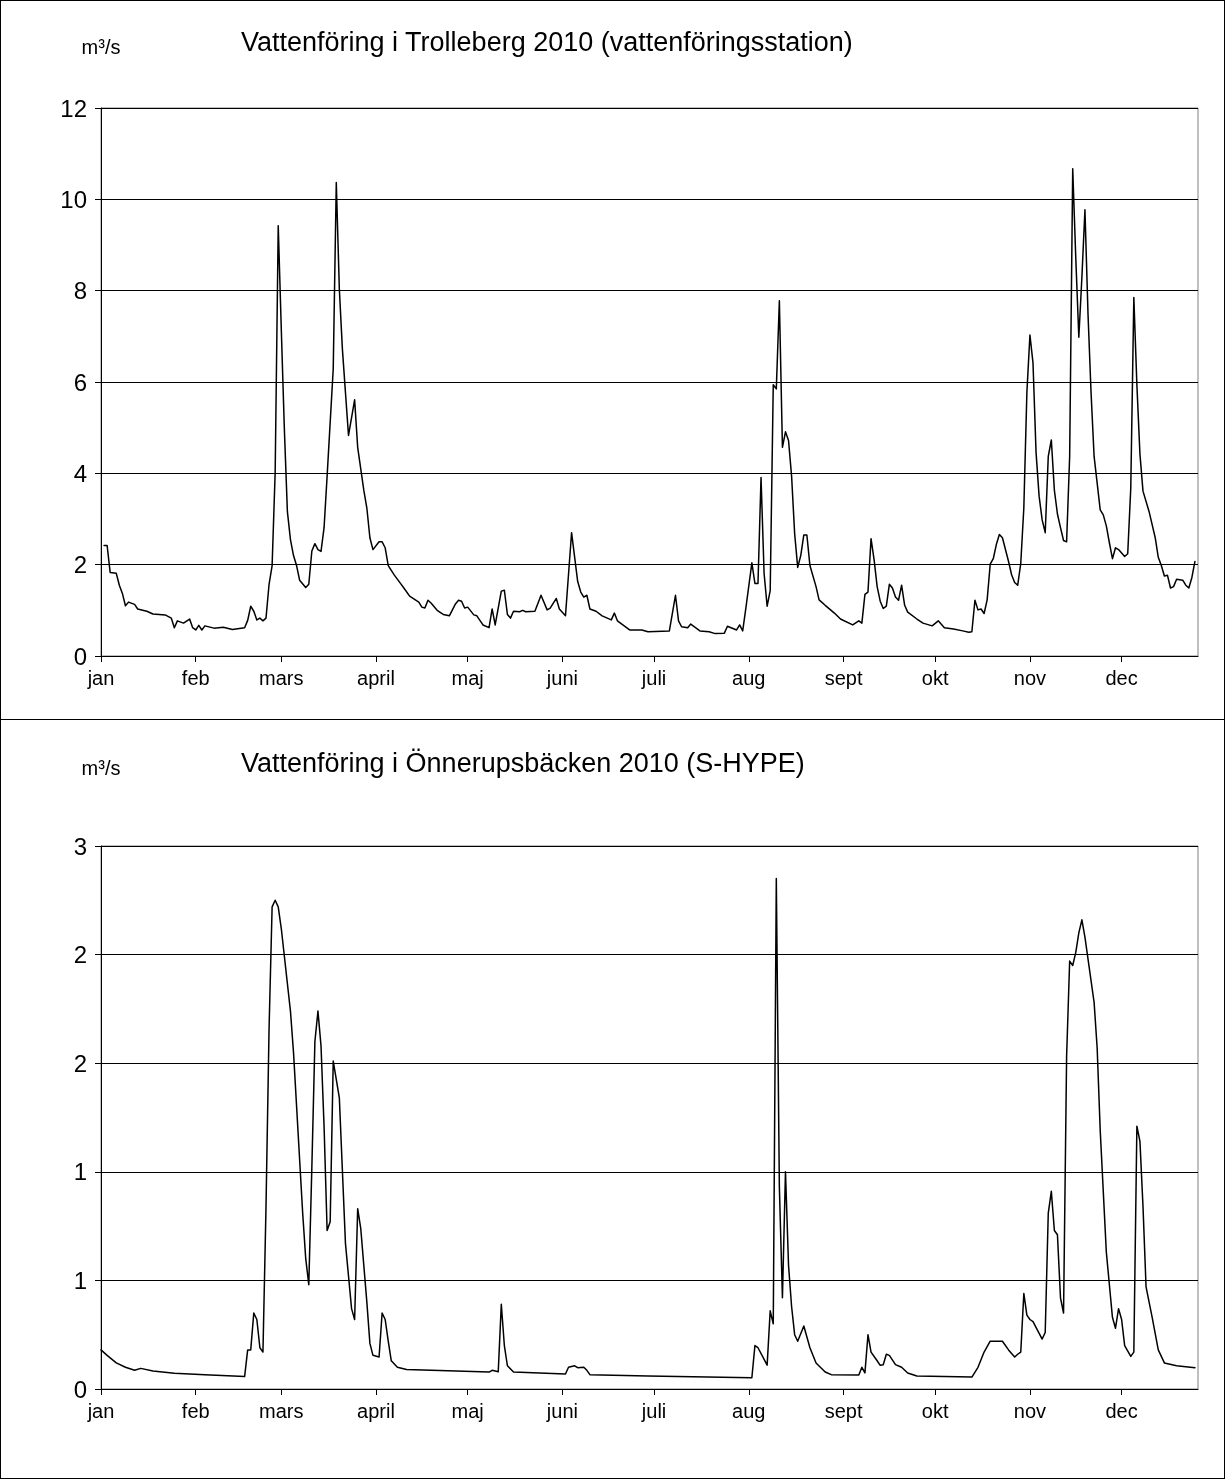 This screenshot has width=1225, height=1479. I want to click on y-tick-label: 4, so click(80, 473).